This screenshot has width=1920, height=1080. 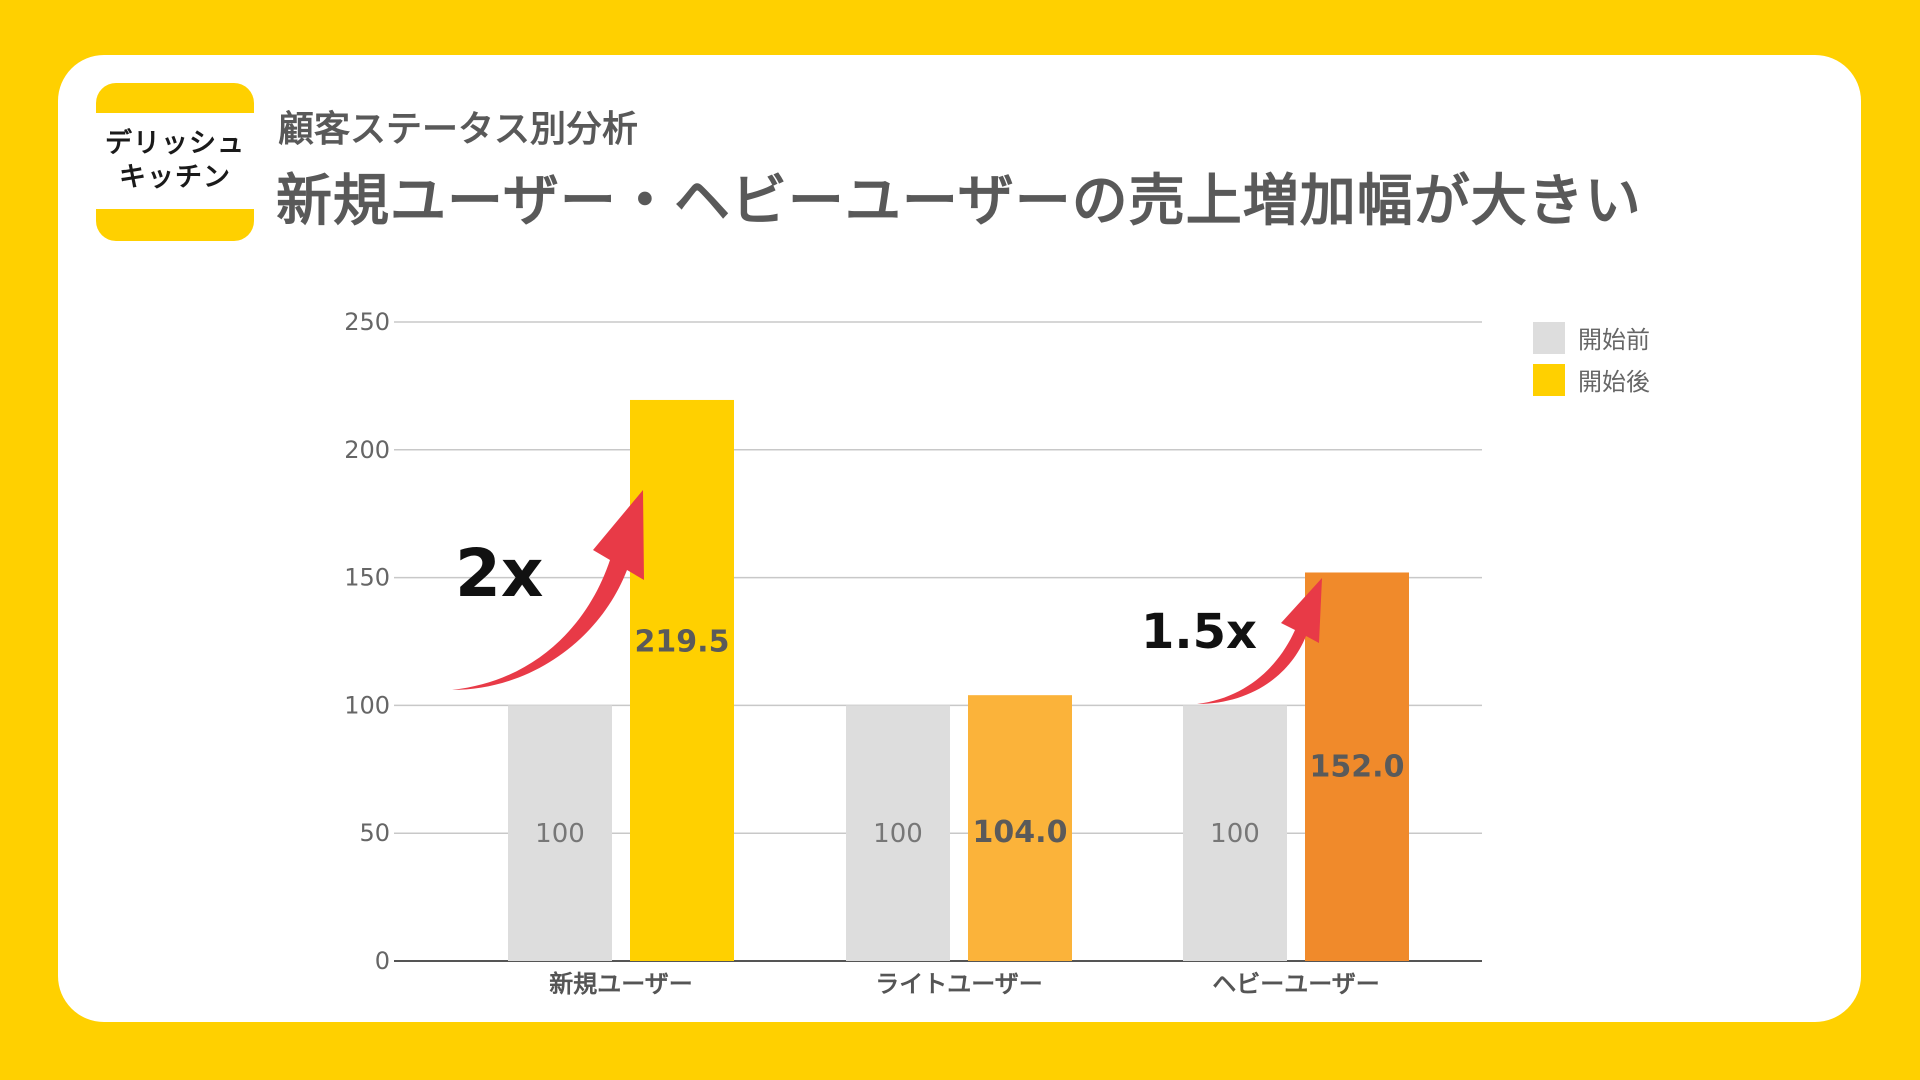 What do you see at coordinates (499, 573) in the screenshot?
I see `multiplier-label: 2x` at bounding box center [499, 573].